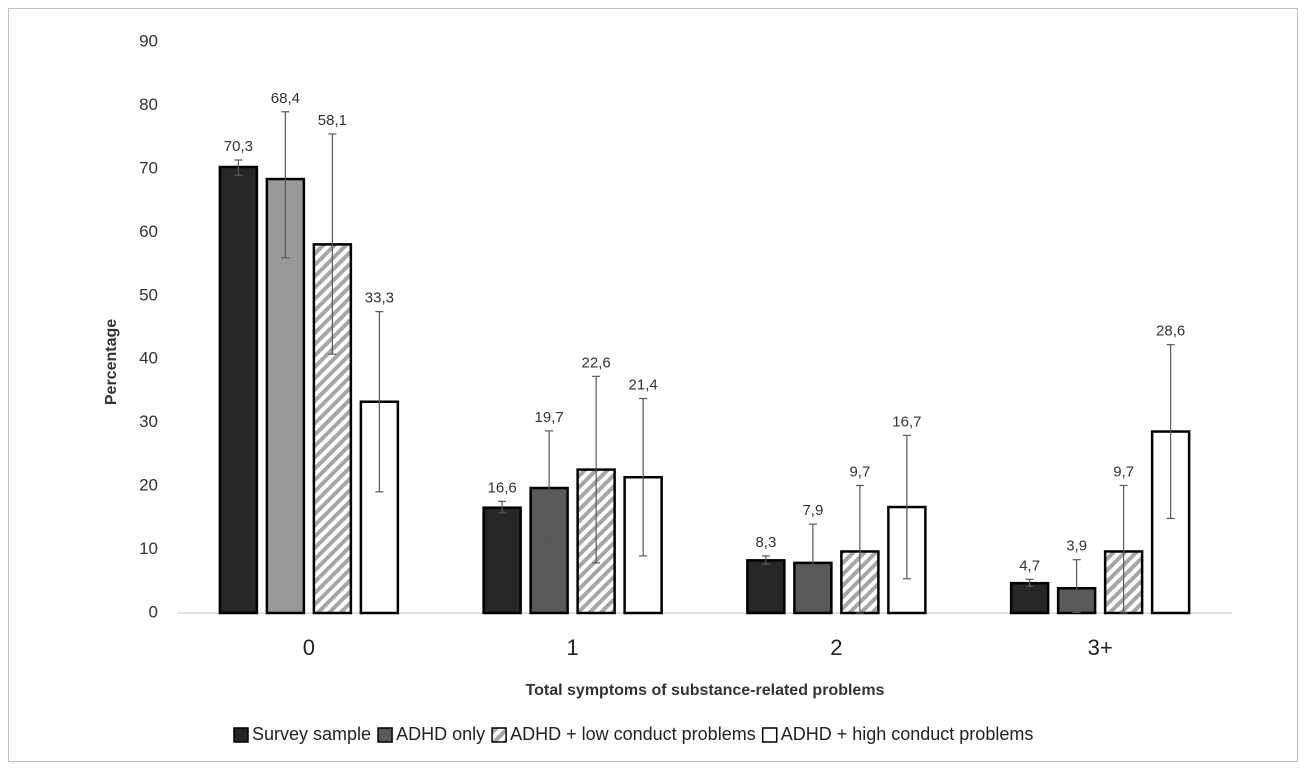 The height and width of the screenshot is (770, 1308). Describe the element at coordinates (148, 104) in the screenshot. I see `y-tick-label: 80` at that location.